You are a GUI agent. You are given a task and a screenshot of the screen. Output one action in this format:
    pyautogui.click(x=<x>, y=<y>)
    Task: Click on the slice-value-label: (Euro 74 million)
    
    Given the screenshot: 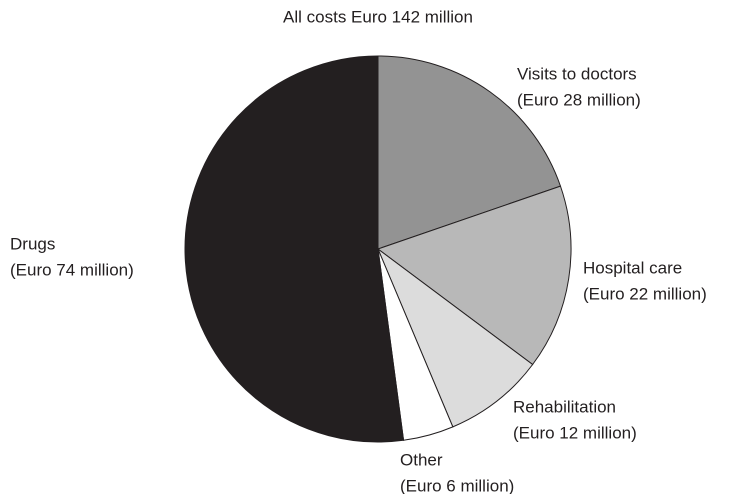 What is the action you would take?
    pyautogui.click(x=72, y=269)
    